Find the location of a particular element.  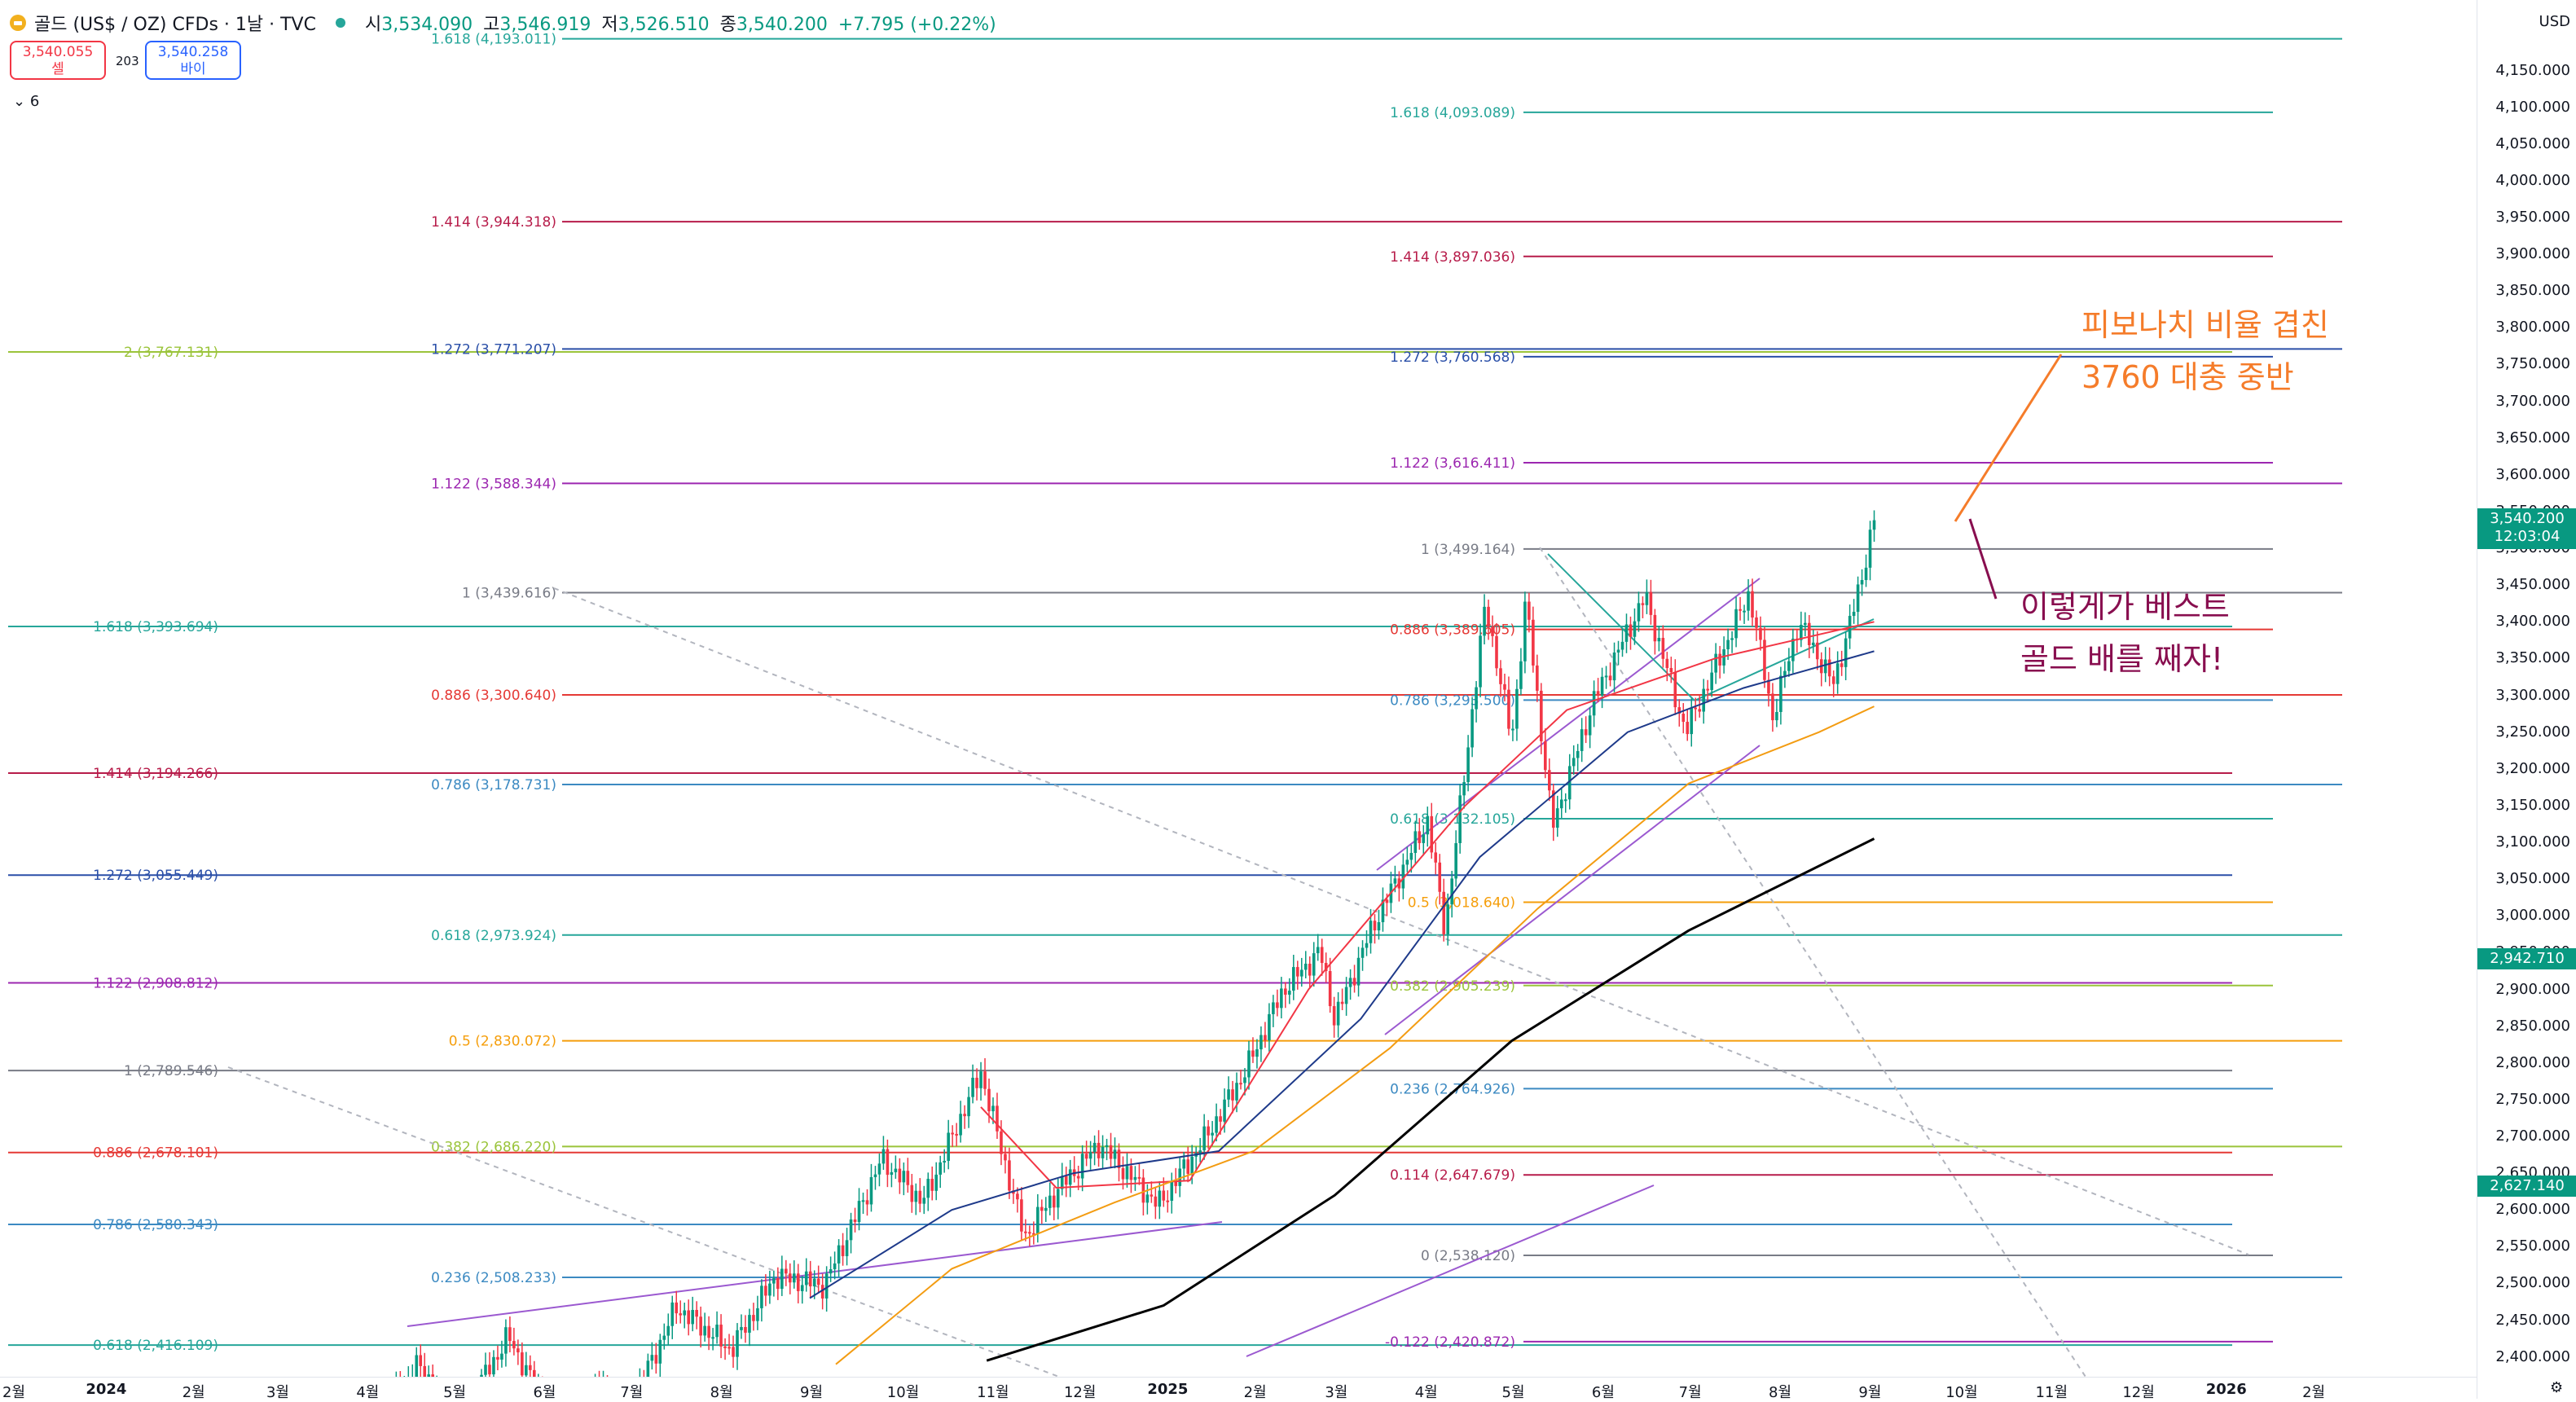

sell-button: 3,540.055 셀 is located at coordinates (58, 60).